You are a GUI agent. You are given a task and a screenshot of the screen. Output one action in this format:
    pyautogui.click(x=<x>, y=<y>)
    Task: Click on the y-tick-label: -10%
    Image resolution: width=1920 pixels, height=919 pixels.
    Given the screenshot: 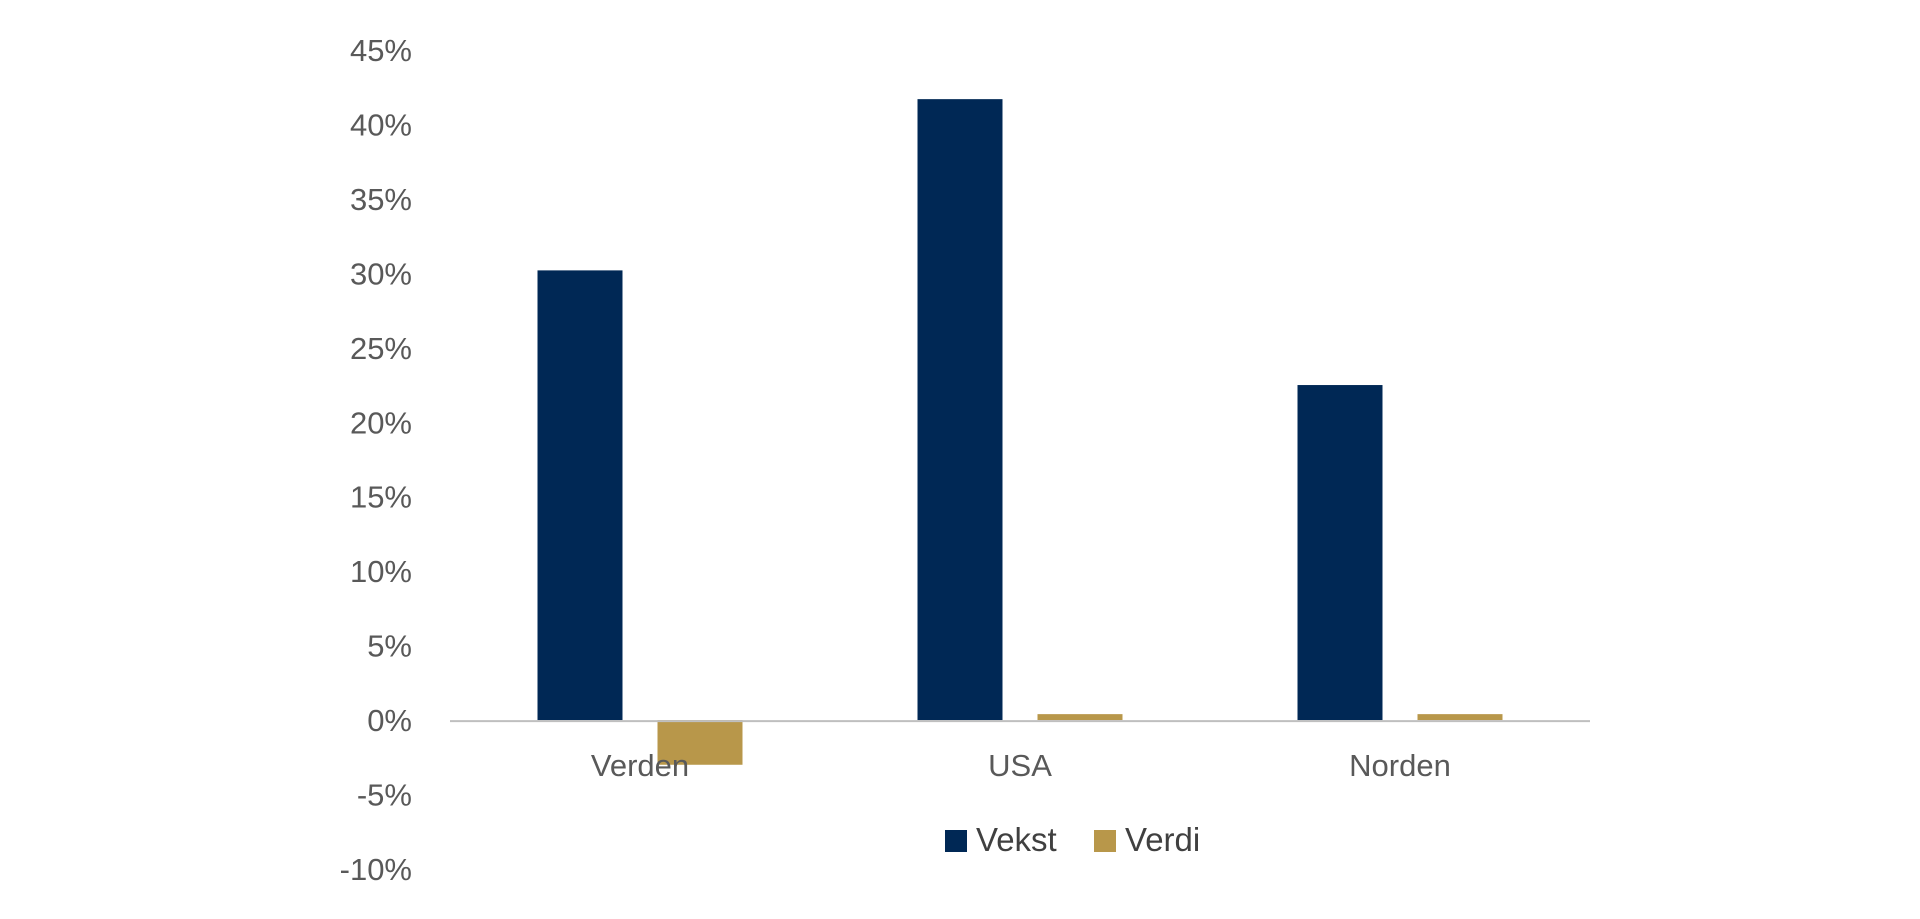 What is the action you would take?
    pyautogui.click(x=376, y=869)
    